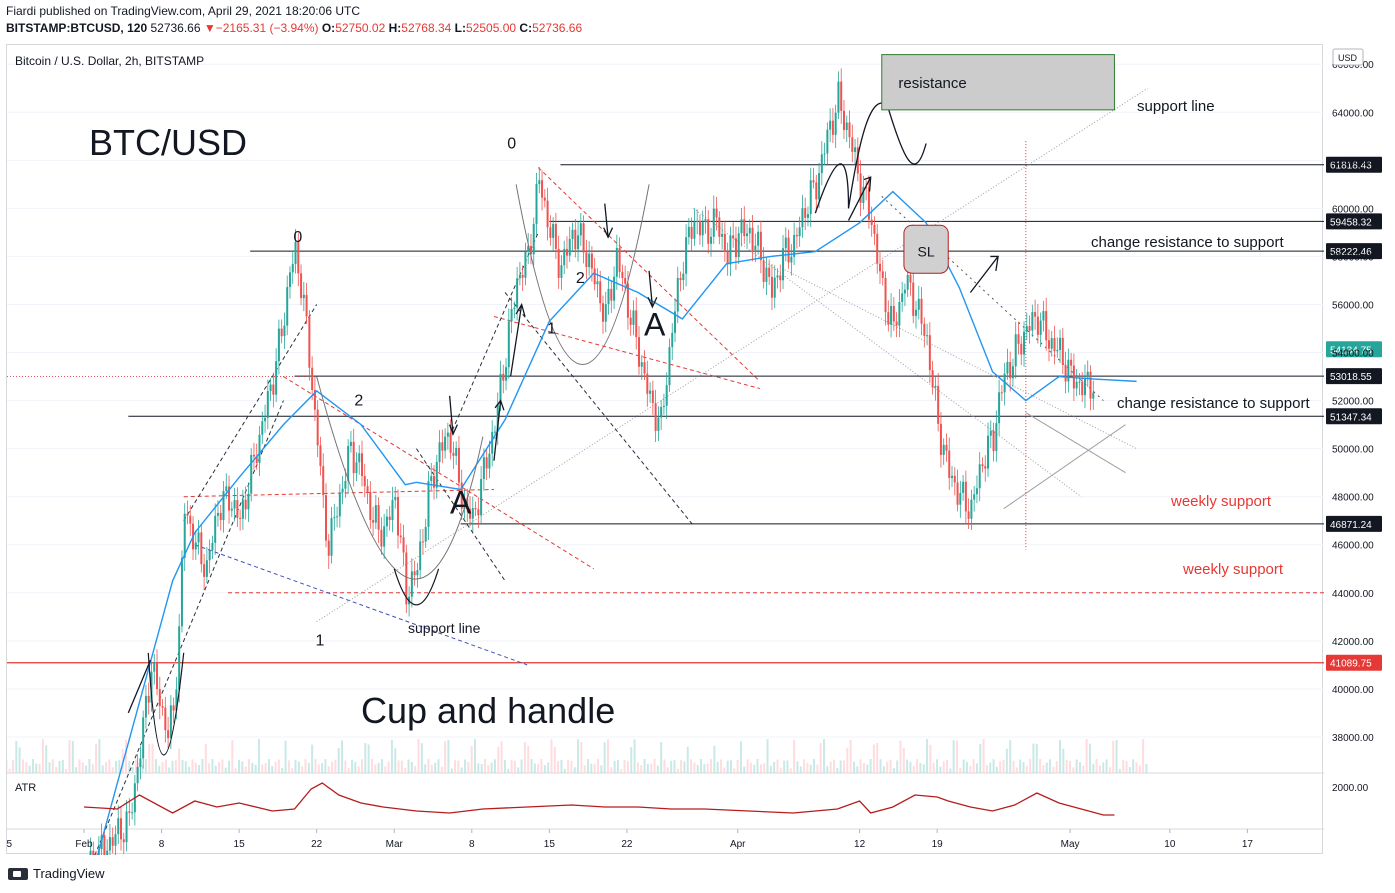  What do you see at coordinates (1354, 221) in the screenshot?
I see `price-label-box` at bounding box center [1354, 221].